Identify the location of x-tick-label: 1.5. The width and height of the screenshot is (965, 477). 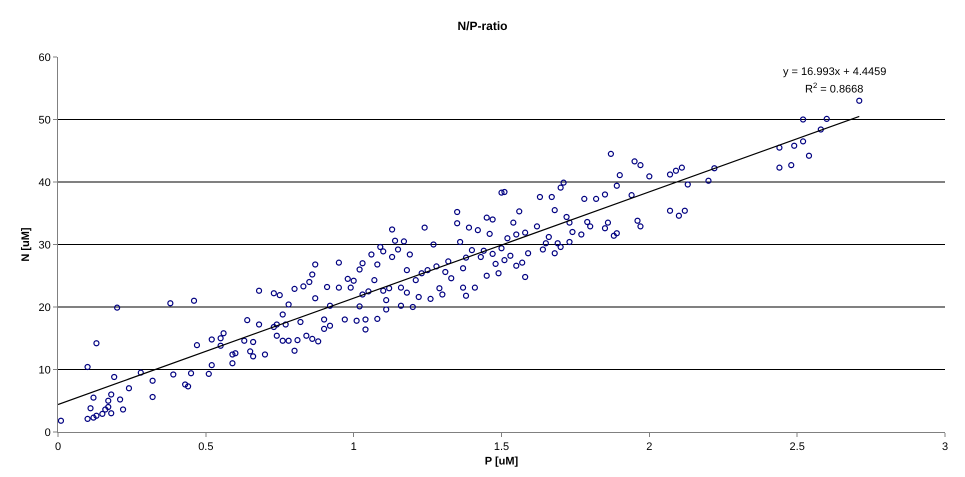
(502, 447).